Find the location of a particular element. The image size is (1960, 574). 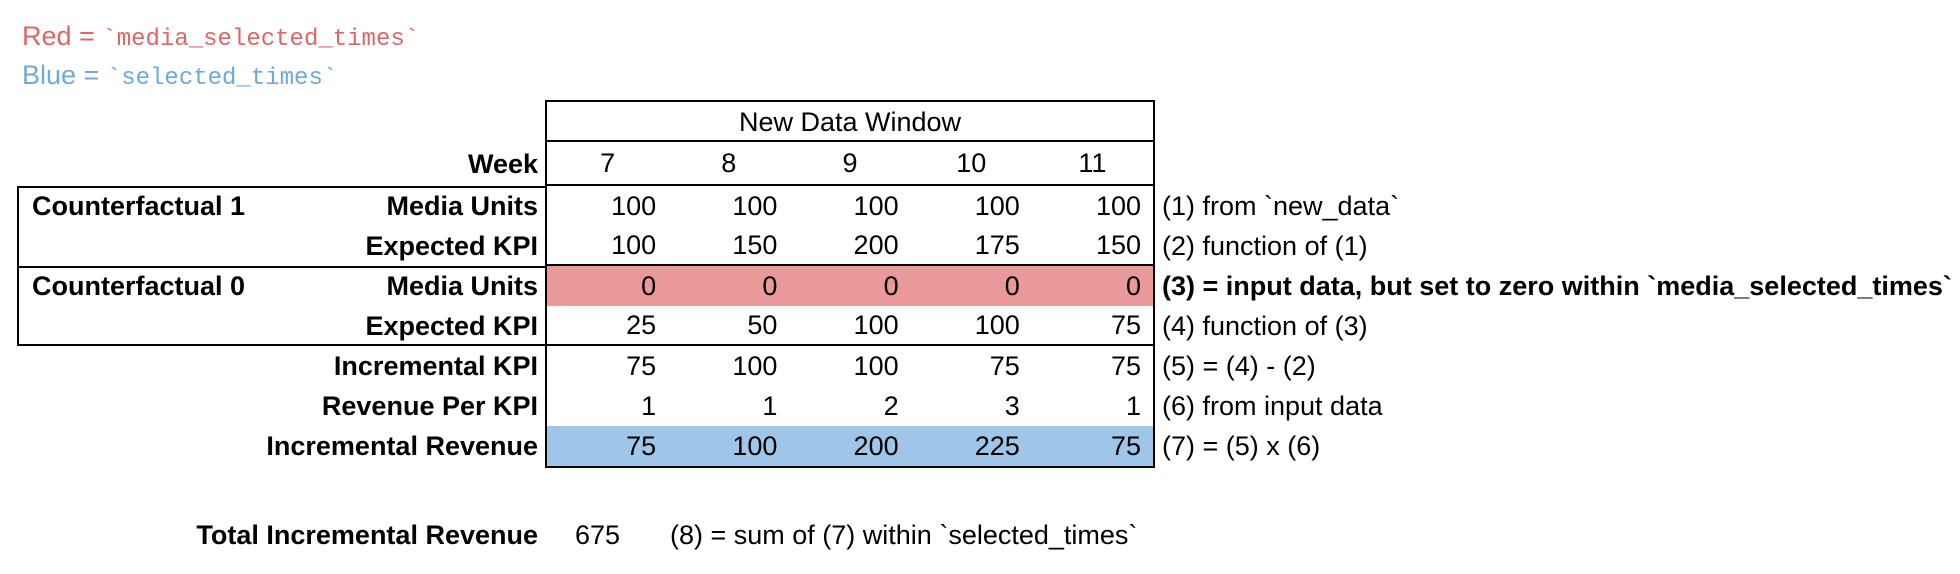

table-row-incremental-revenue-highlight-blue: 75 100 200 225 75 is located at coordinates (850, 446).